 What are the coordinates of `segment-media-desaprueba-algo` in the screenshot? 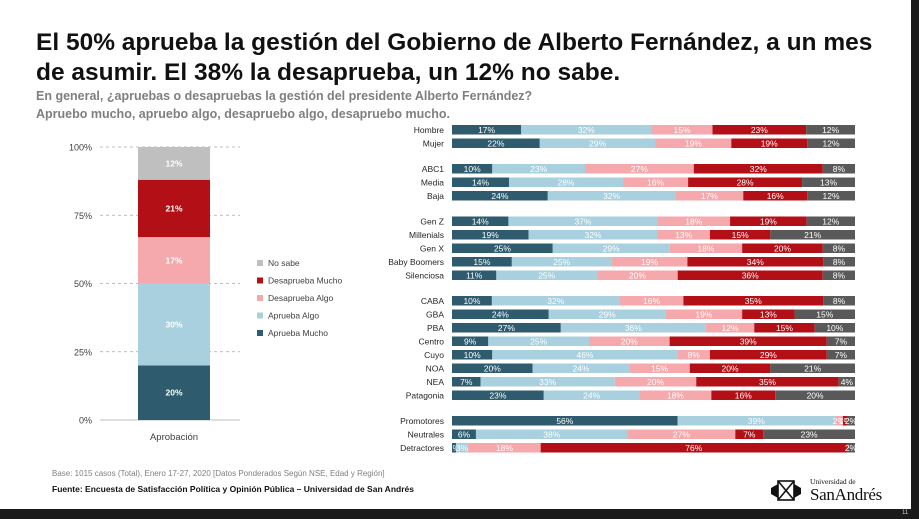 It's located at (655, 182).